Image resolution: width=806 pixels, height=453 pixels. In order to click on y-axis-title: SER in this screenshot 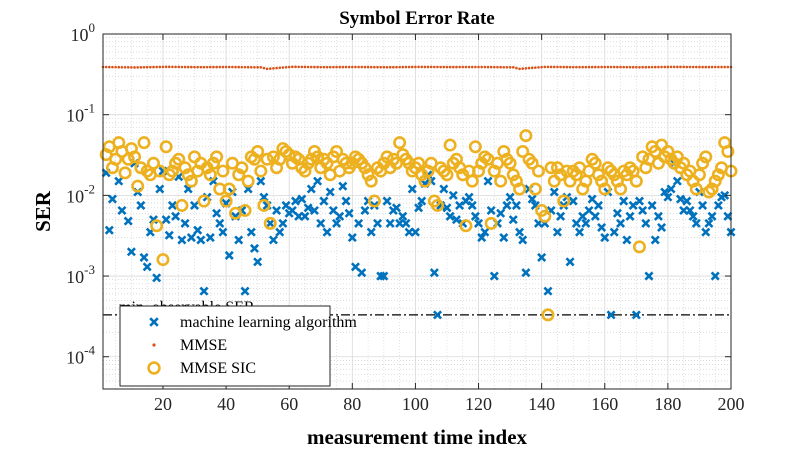, I will do `click(43, 211)`.